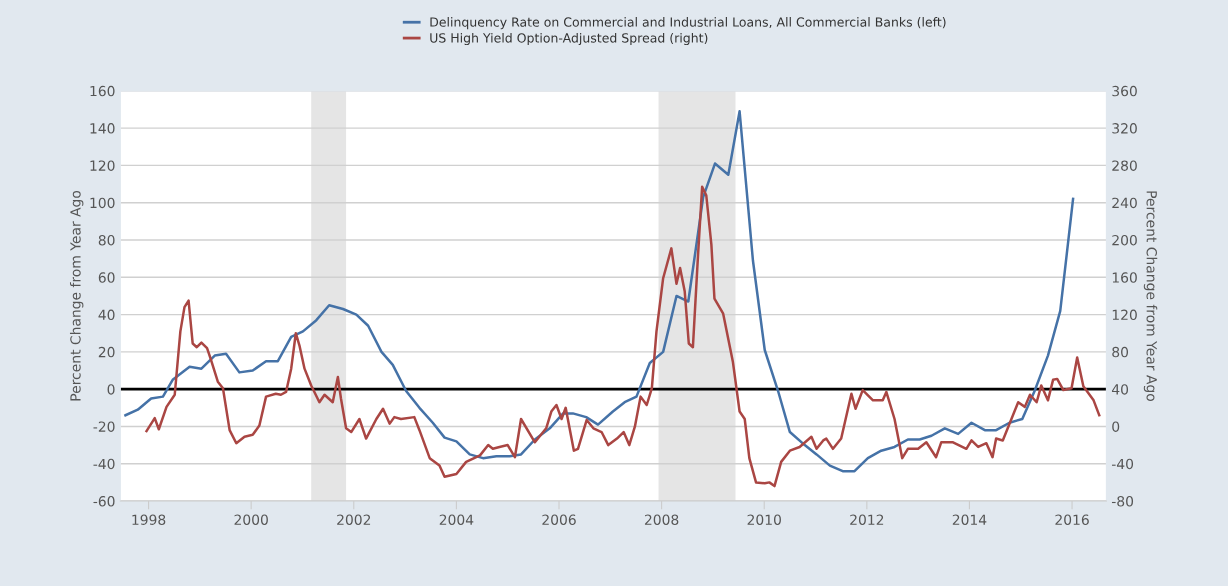 This screenshot has width=1228, height=586. Describe the element at coordinates (456, 519) in the screenshot. I see `x-tick-label: 2004` at that location.